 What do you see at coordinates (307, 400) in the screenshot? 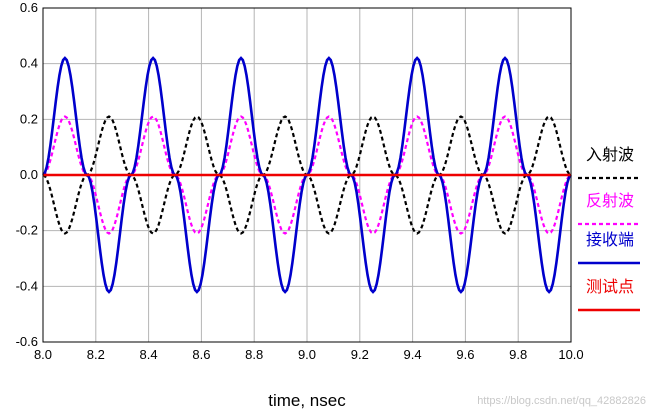
I see `x-axis-label: time, nsec` at bounding box center [307, 400].